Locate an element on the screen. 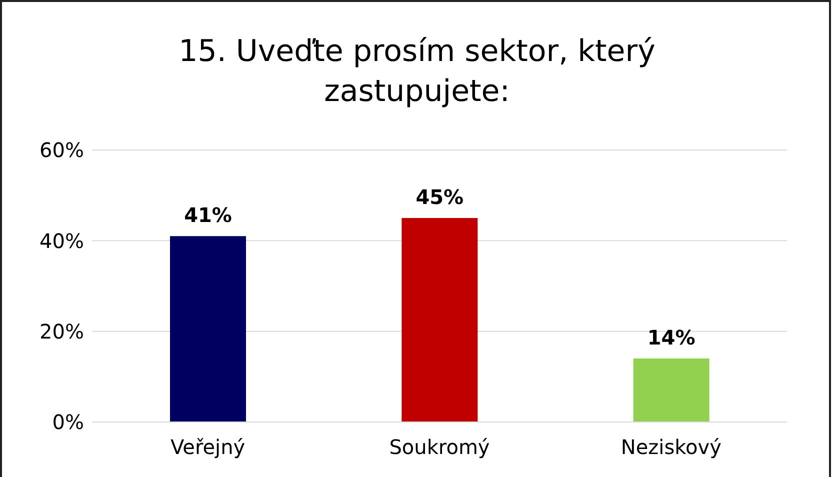 This screenshot has width=833, height=477. y-tick-label: 60% is located at coordinates (62, 150).